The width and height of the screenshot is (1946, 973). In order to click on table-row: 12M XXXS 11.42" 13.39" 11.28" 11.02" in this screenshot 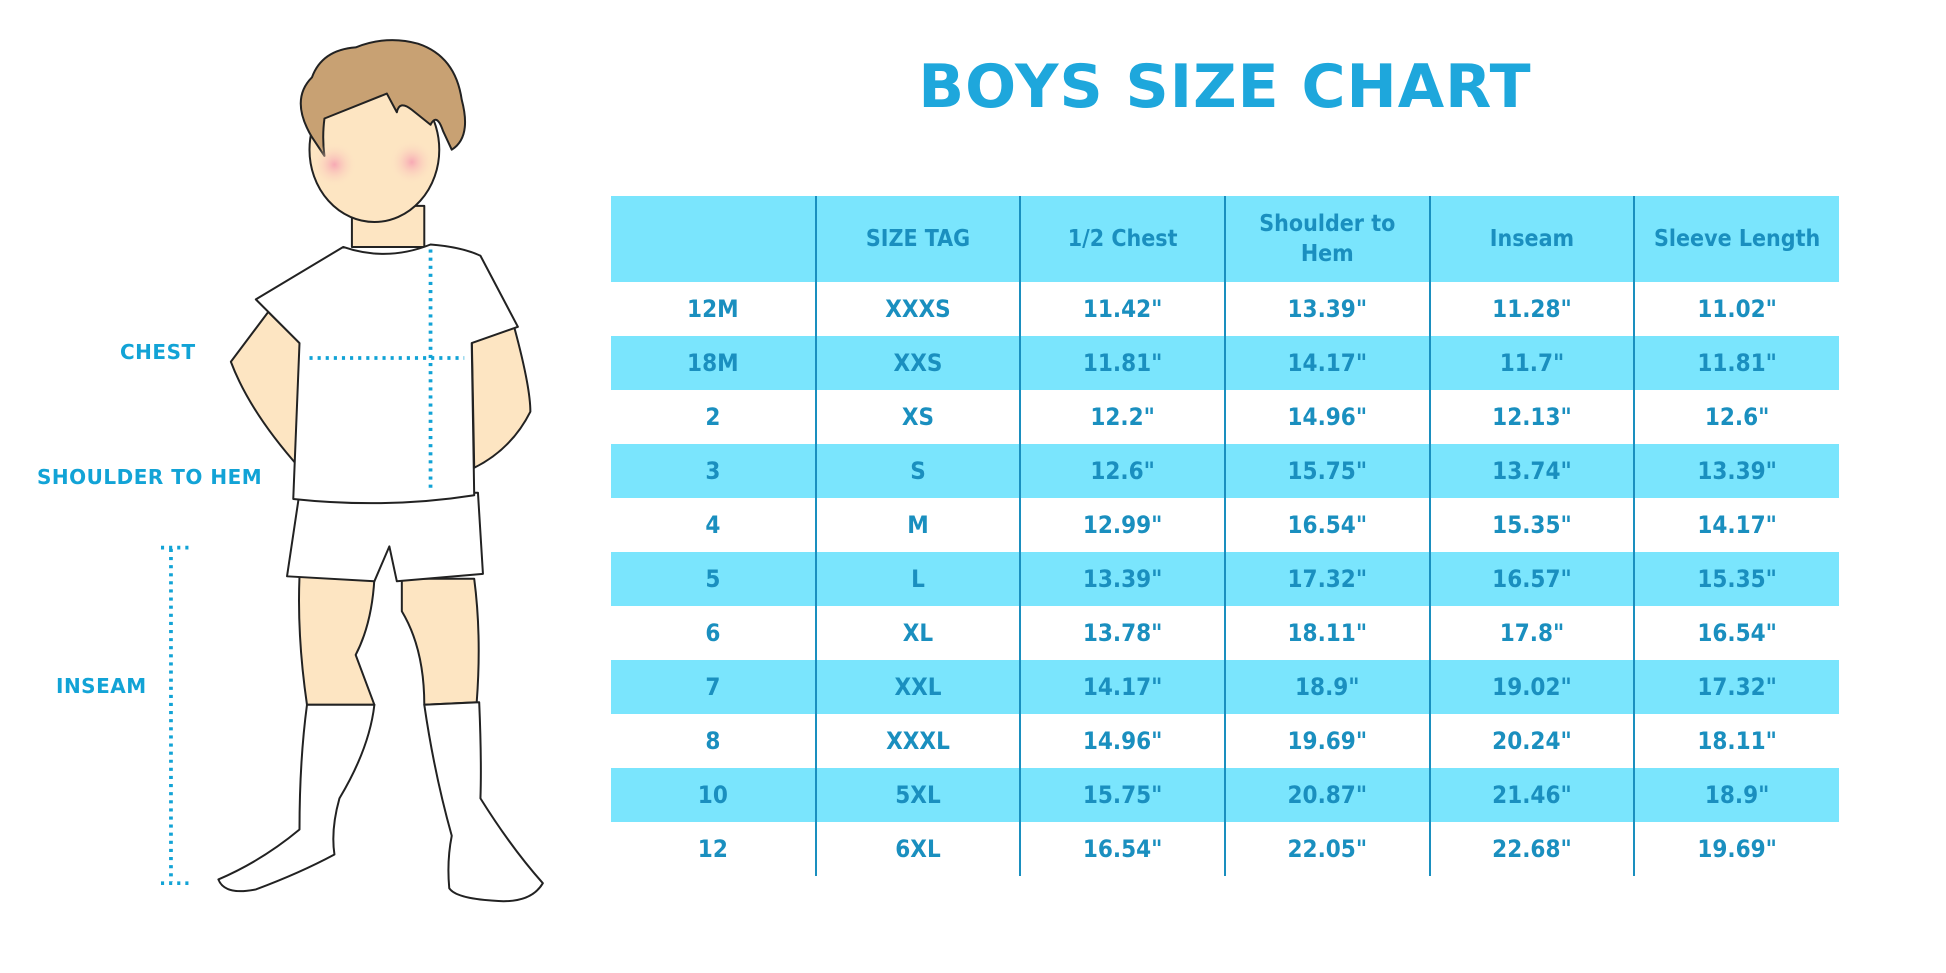, I will do `click(1225, 309)`.